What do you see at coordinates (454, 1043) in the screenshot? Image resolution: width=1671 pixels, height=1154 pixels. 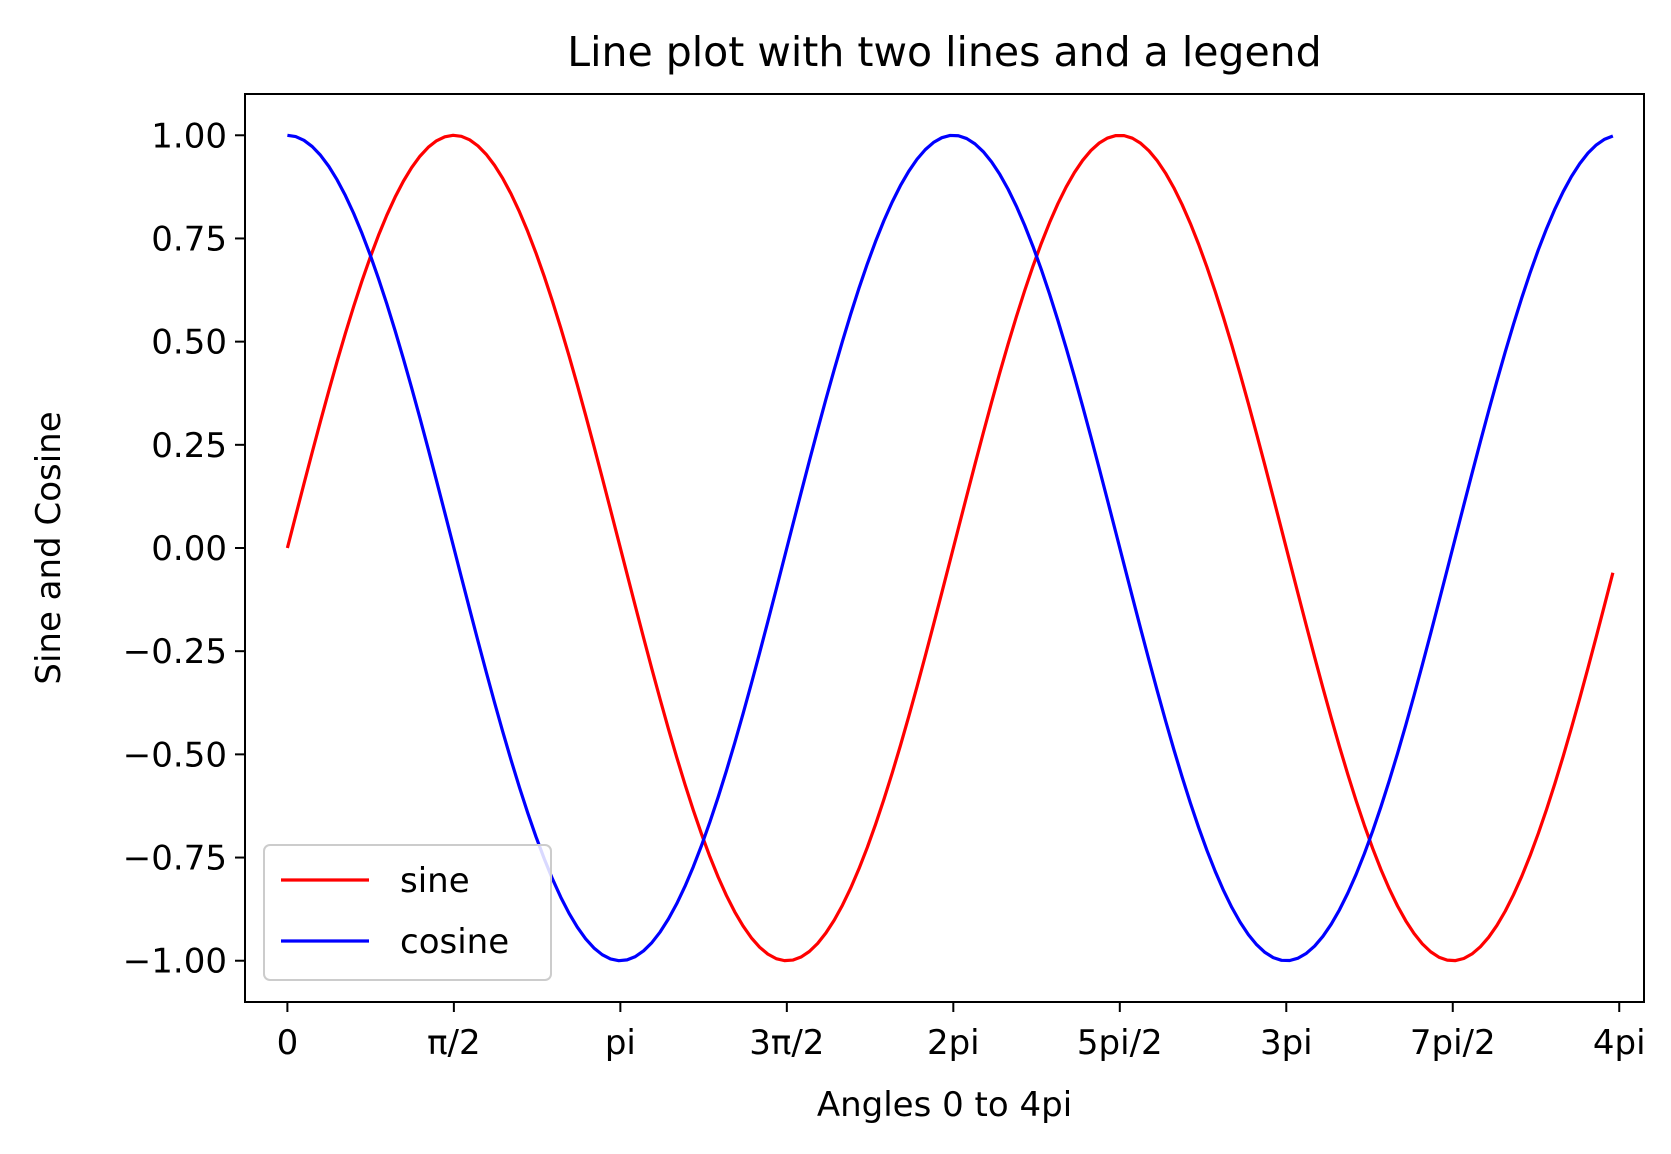 I see `x-tick-label: π/2` at bounding box center [454, 1043].